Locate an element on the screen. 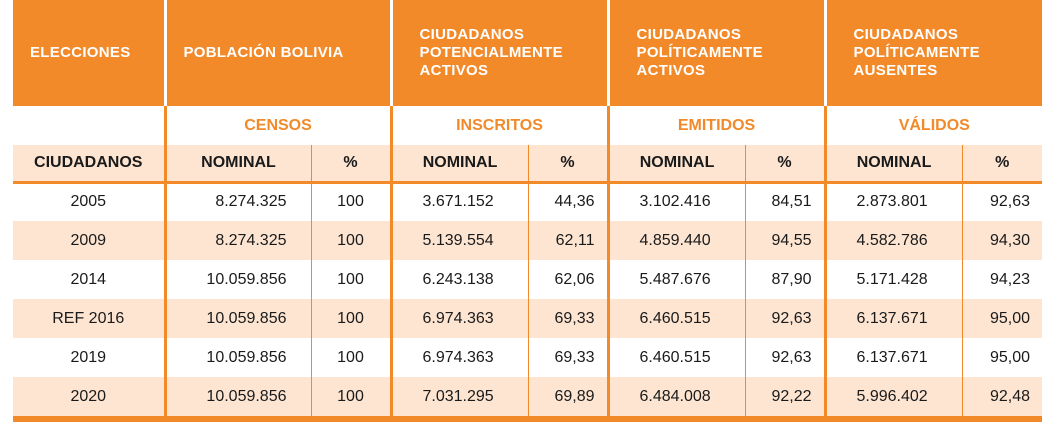  header-line: AUSENTES is located at coordinates (895, 70).